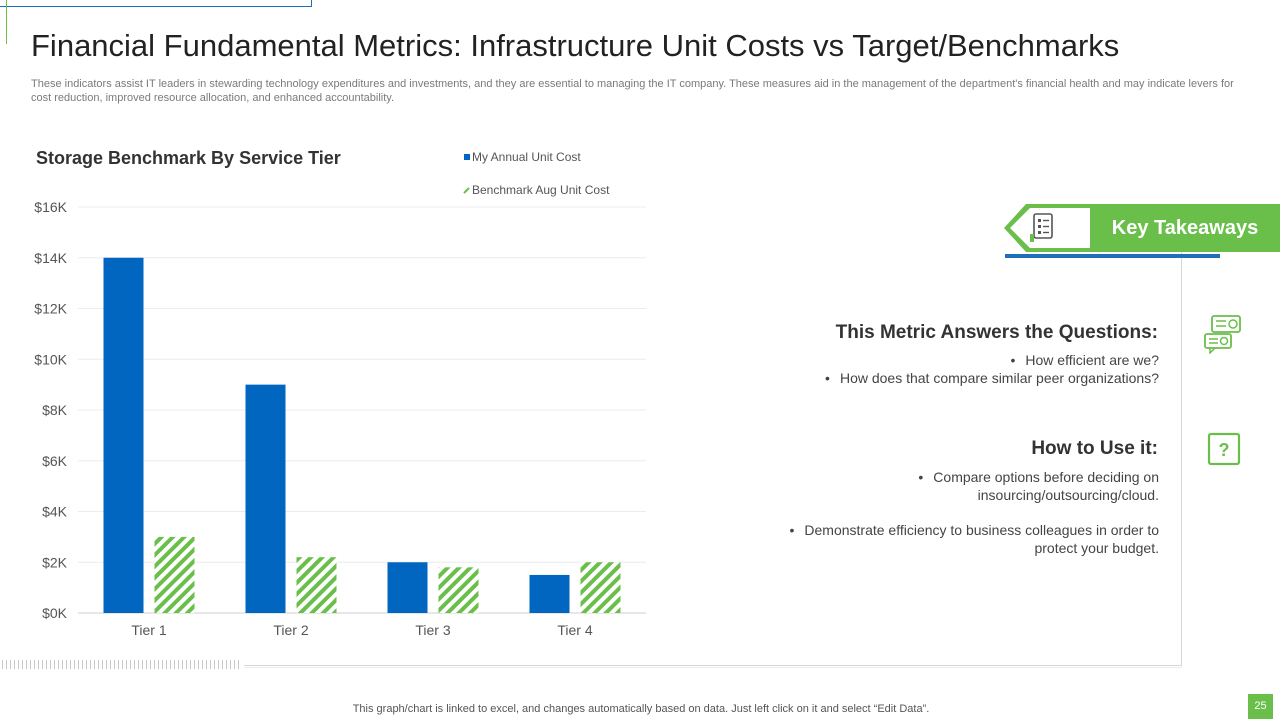  What do you see at coordinates (996, 332) in the screenshot?
I see `questions-heading: This Metric Answers the Questions:` at bounding box center [996, 332].